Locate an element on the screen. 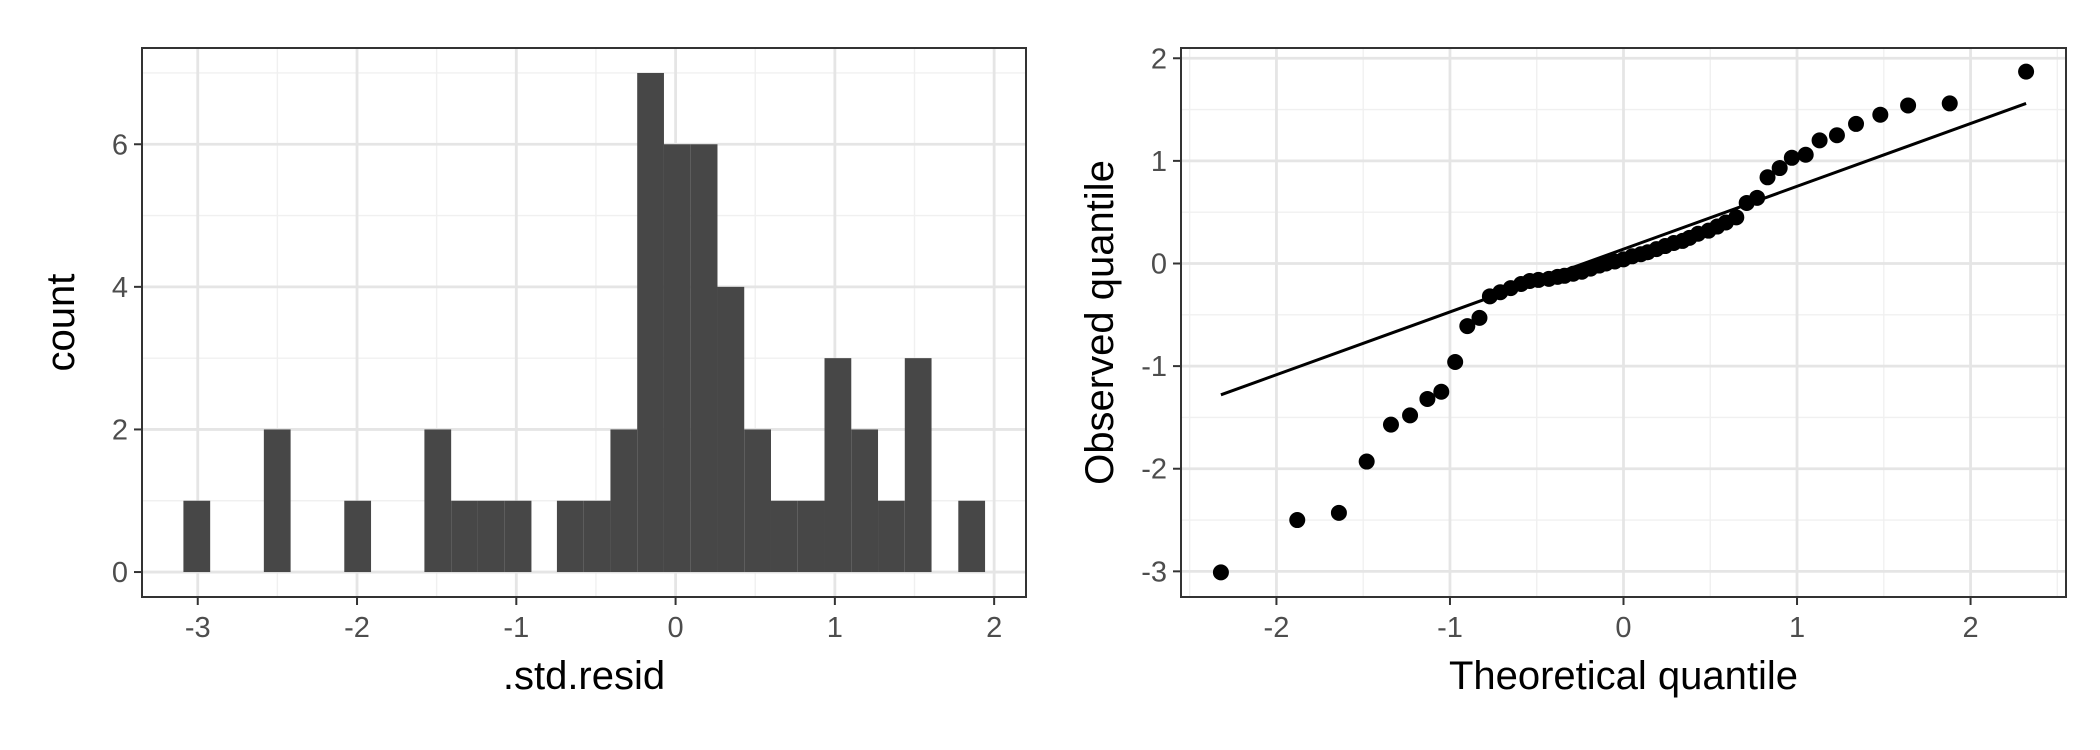  y-axis-title: Observed quantile is located at coordinates (1100, 322).